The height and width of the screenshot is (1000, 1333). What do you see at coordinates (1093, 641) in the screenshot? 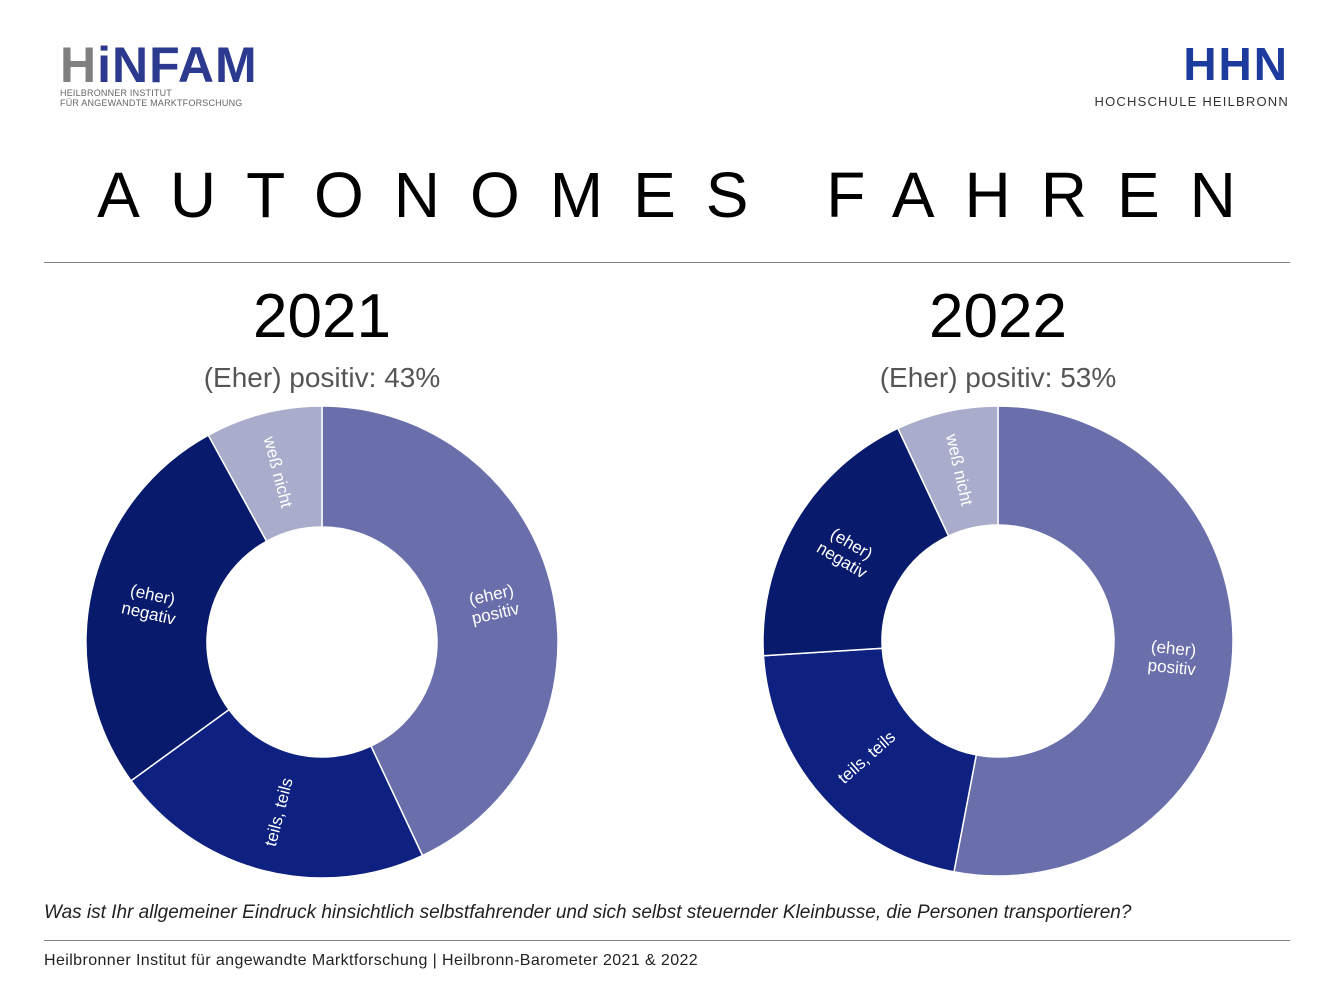
I see `donut-slice-2022-positiv` at bounding box center [1093, 641].